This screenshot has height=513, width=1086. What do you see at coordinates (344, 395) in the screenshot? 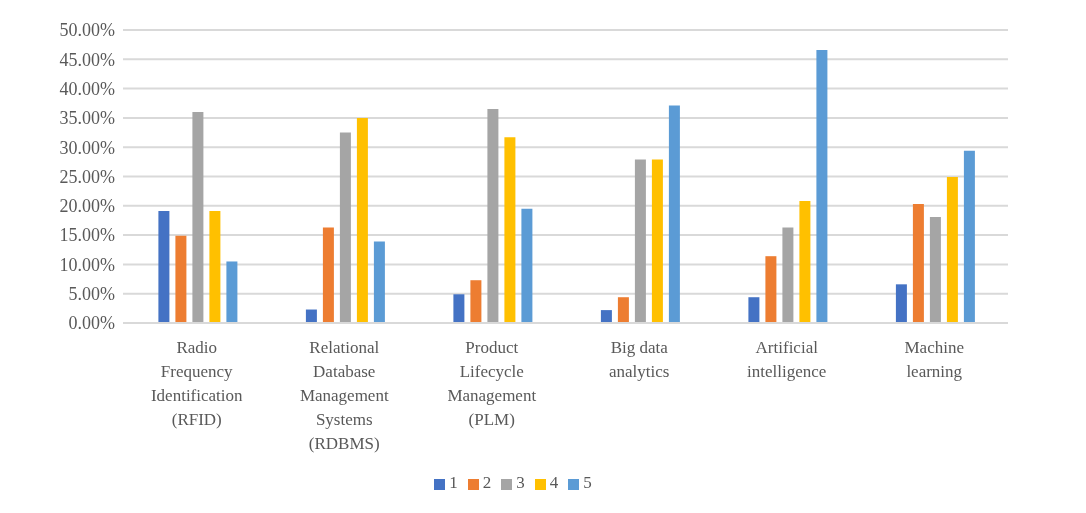
I see `x-tick-label: Relational Database Management Systems (RDBMS)` at bounding box center [344, 395].